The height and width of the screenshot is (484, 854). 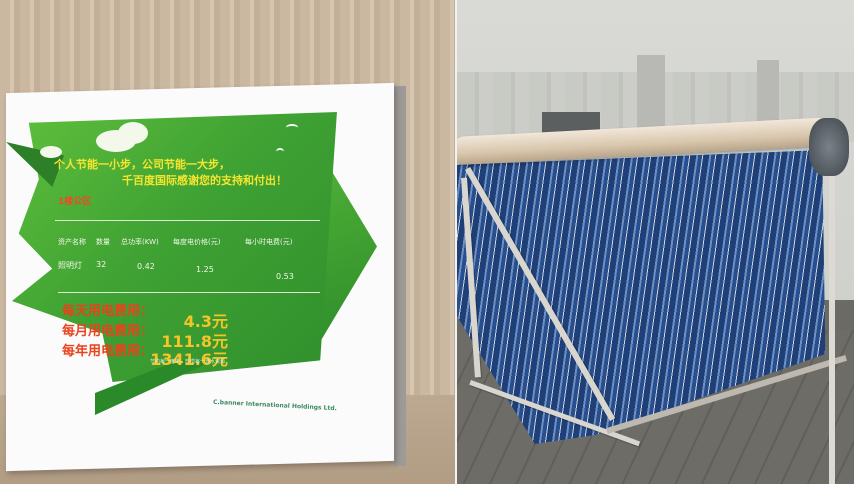 What do you see at coordinates (75, 202) in the screenshot?
I see `sign-section-title: 1楼公区` at bounding box center [75, 202].